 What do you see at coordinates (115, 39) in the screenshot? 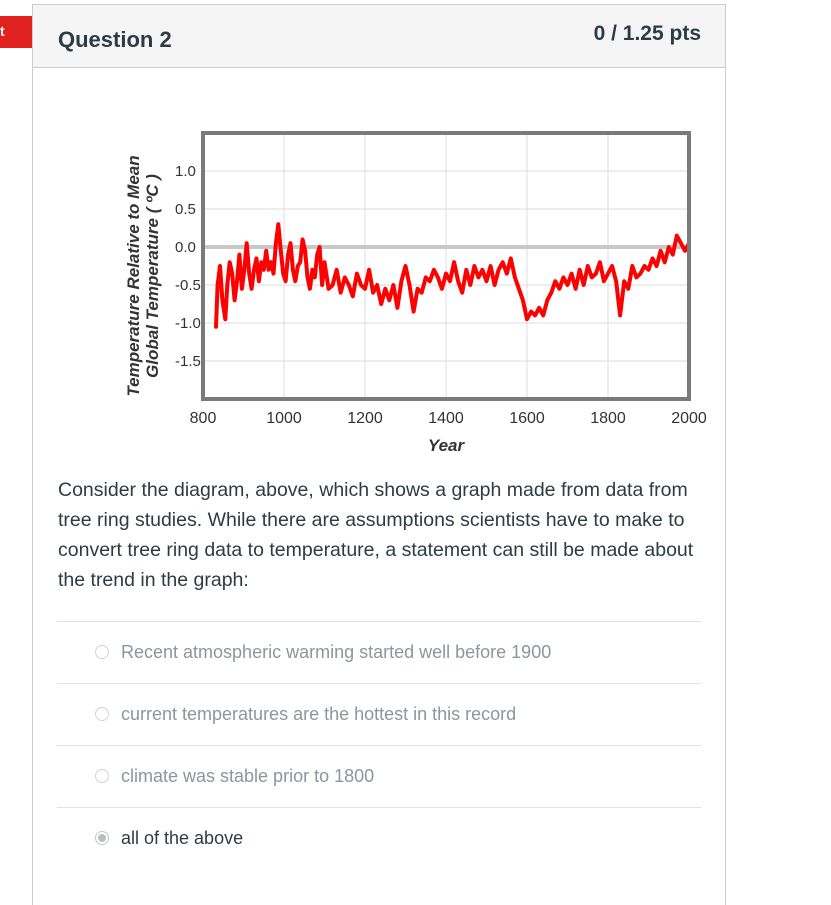
I see `question-title: Question 2` at bounding box center [115, 39].